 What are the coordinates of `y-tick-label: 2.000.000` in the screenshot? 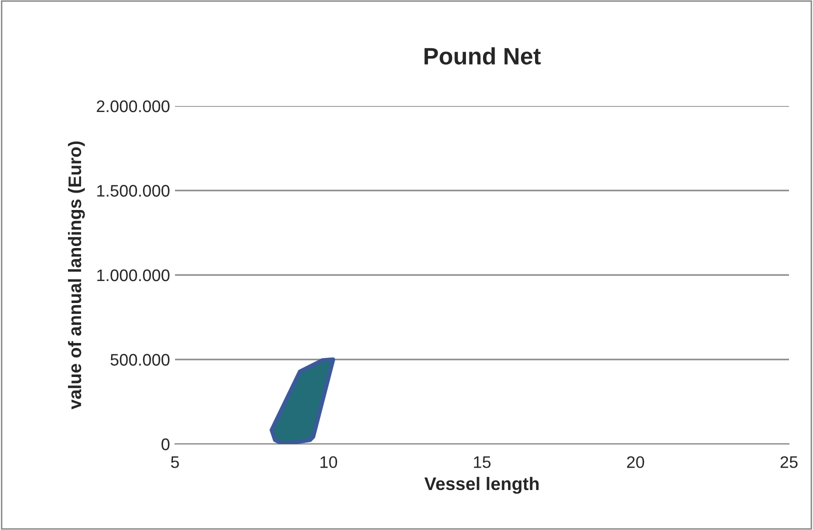 It's located at (133, 106).